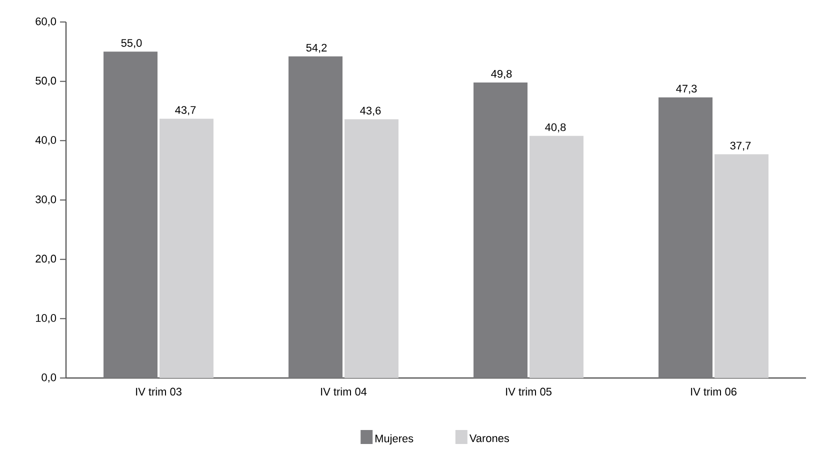 This screenshot has width=818, height=465. What do you see at coordinates (46, 81) in the screenshot?
I see `y-tick-label: 50,0` at bounding box center [46, 81].